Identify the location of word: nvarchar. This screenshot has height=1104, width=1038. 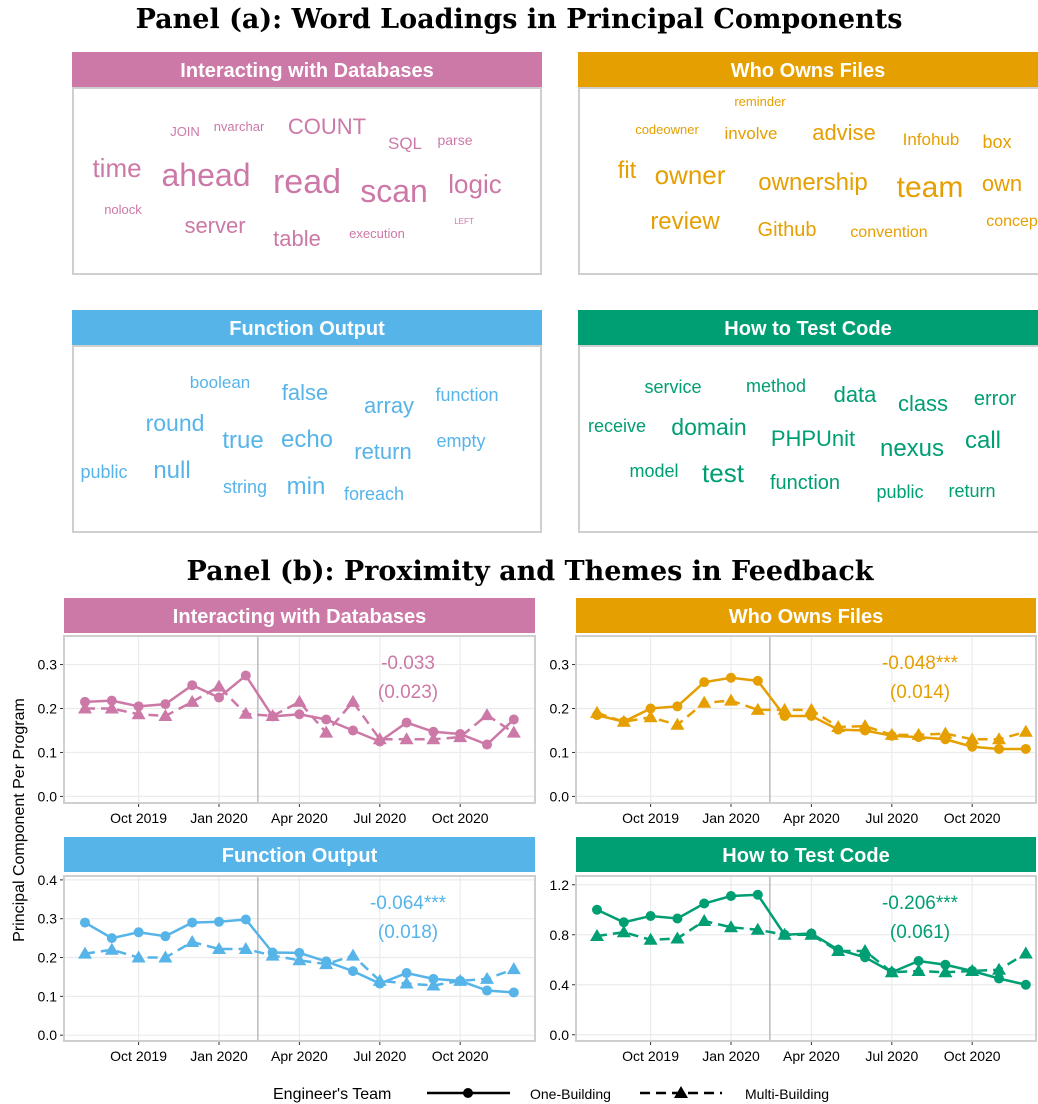
(239, 126).